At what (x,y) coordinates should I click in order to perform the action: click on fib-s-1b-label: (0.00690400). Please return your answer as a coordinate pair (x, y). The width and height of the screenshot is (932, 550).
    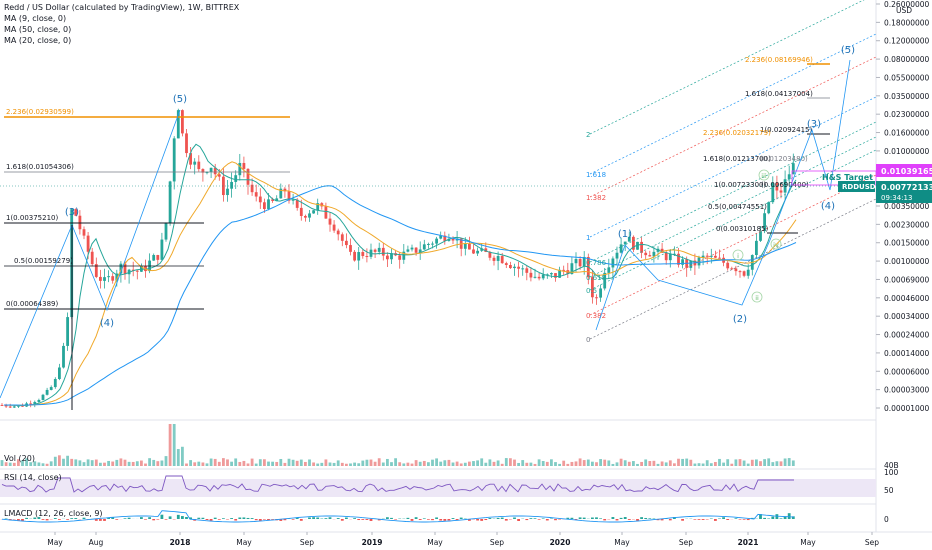
    Looking at the image, I should click on (785, 185).